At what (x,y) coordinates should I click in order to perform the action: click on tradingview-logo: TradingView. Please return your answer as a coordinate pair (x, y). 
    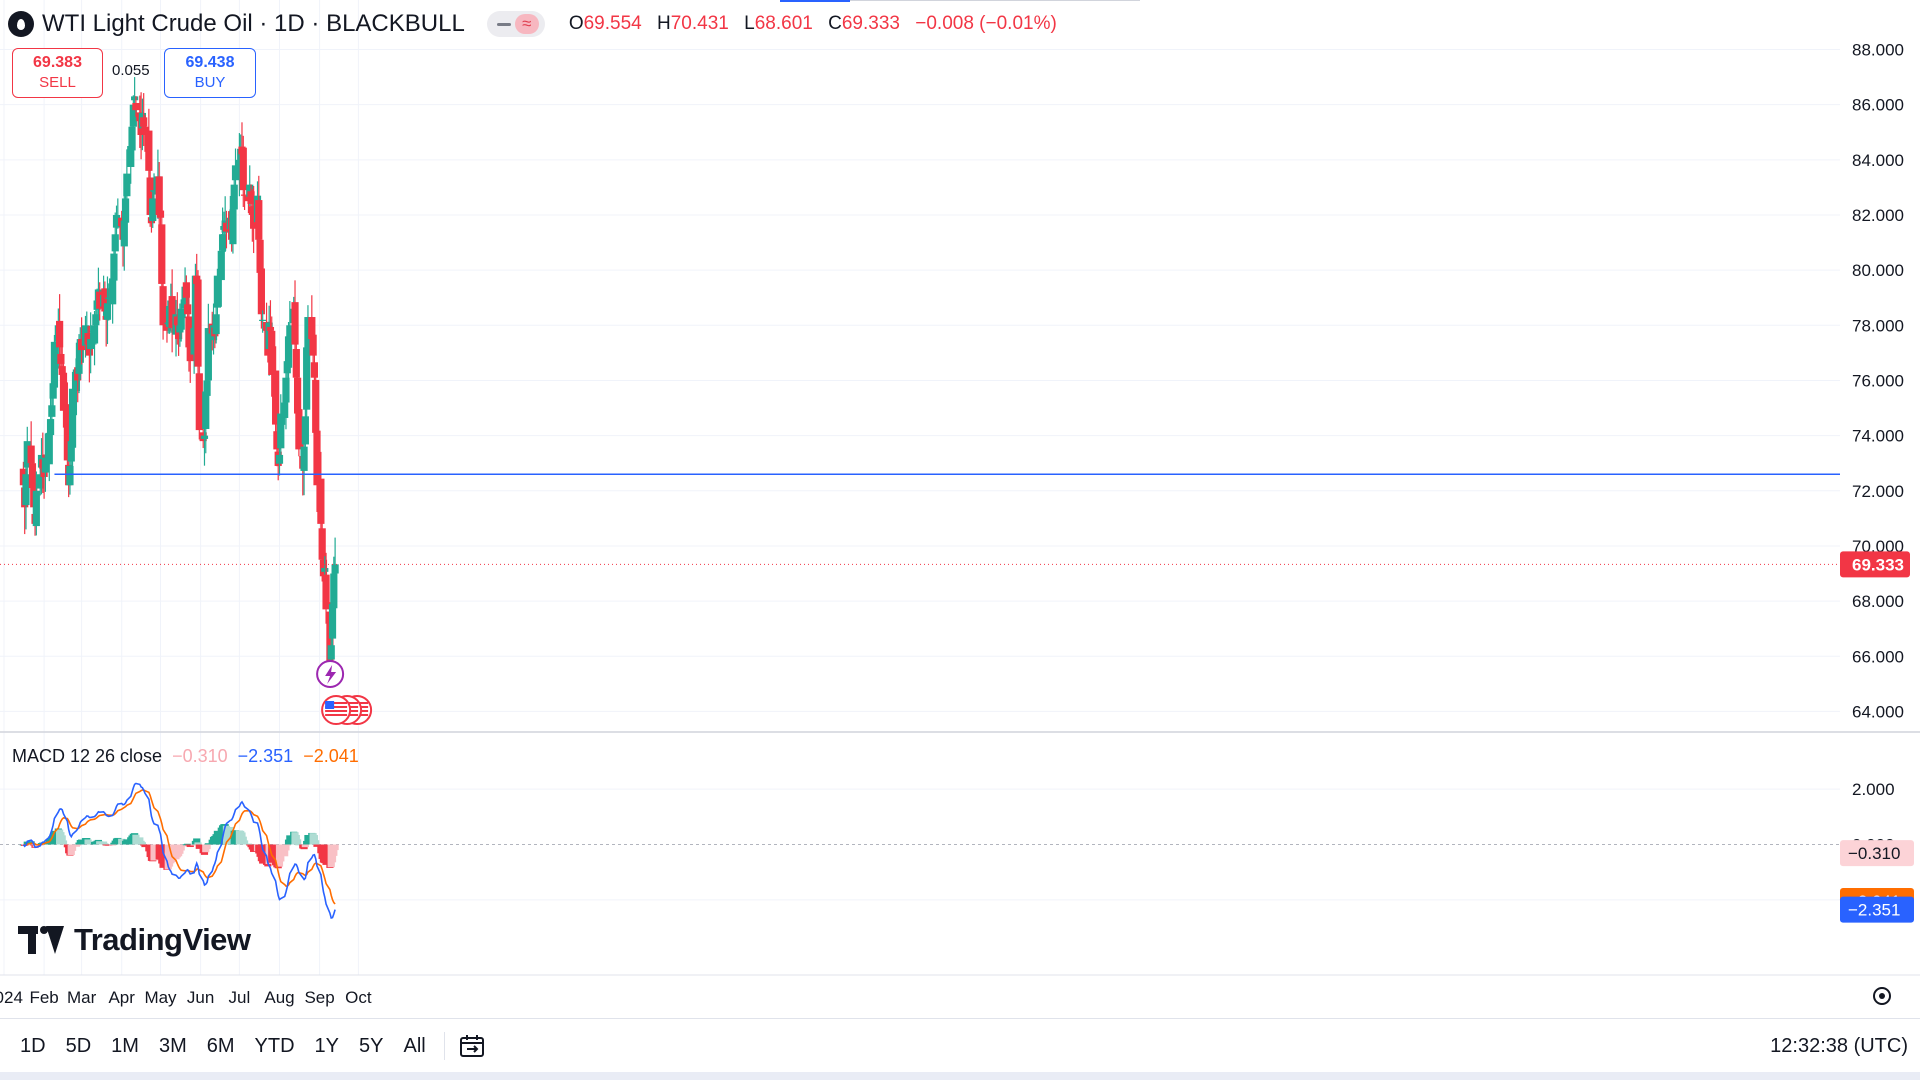
    Looking at the image, I should click on (134, 940).